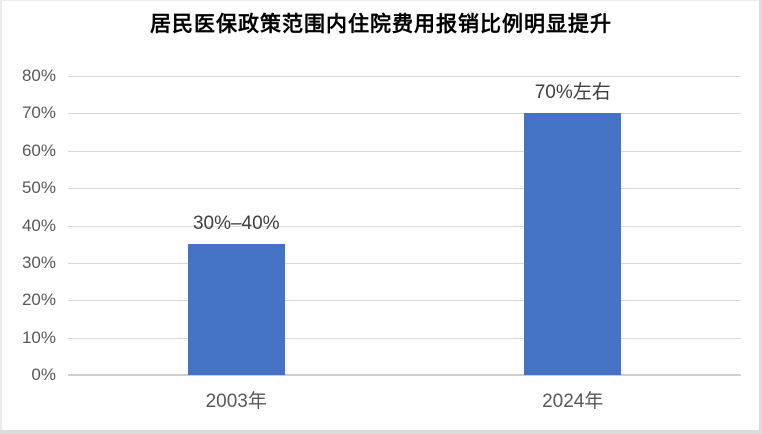 Image resolution: width=762 pixels, height=434 pixels. What do you see at coordinates (38, 337) in the screenshot?
I see `y-tick-label: 10%` at bounding box center [38, 337].